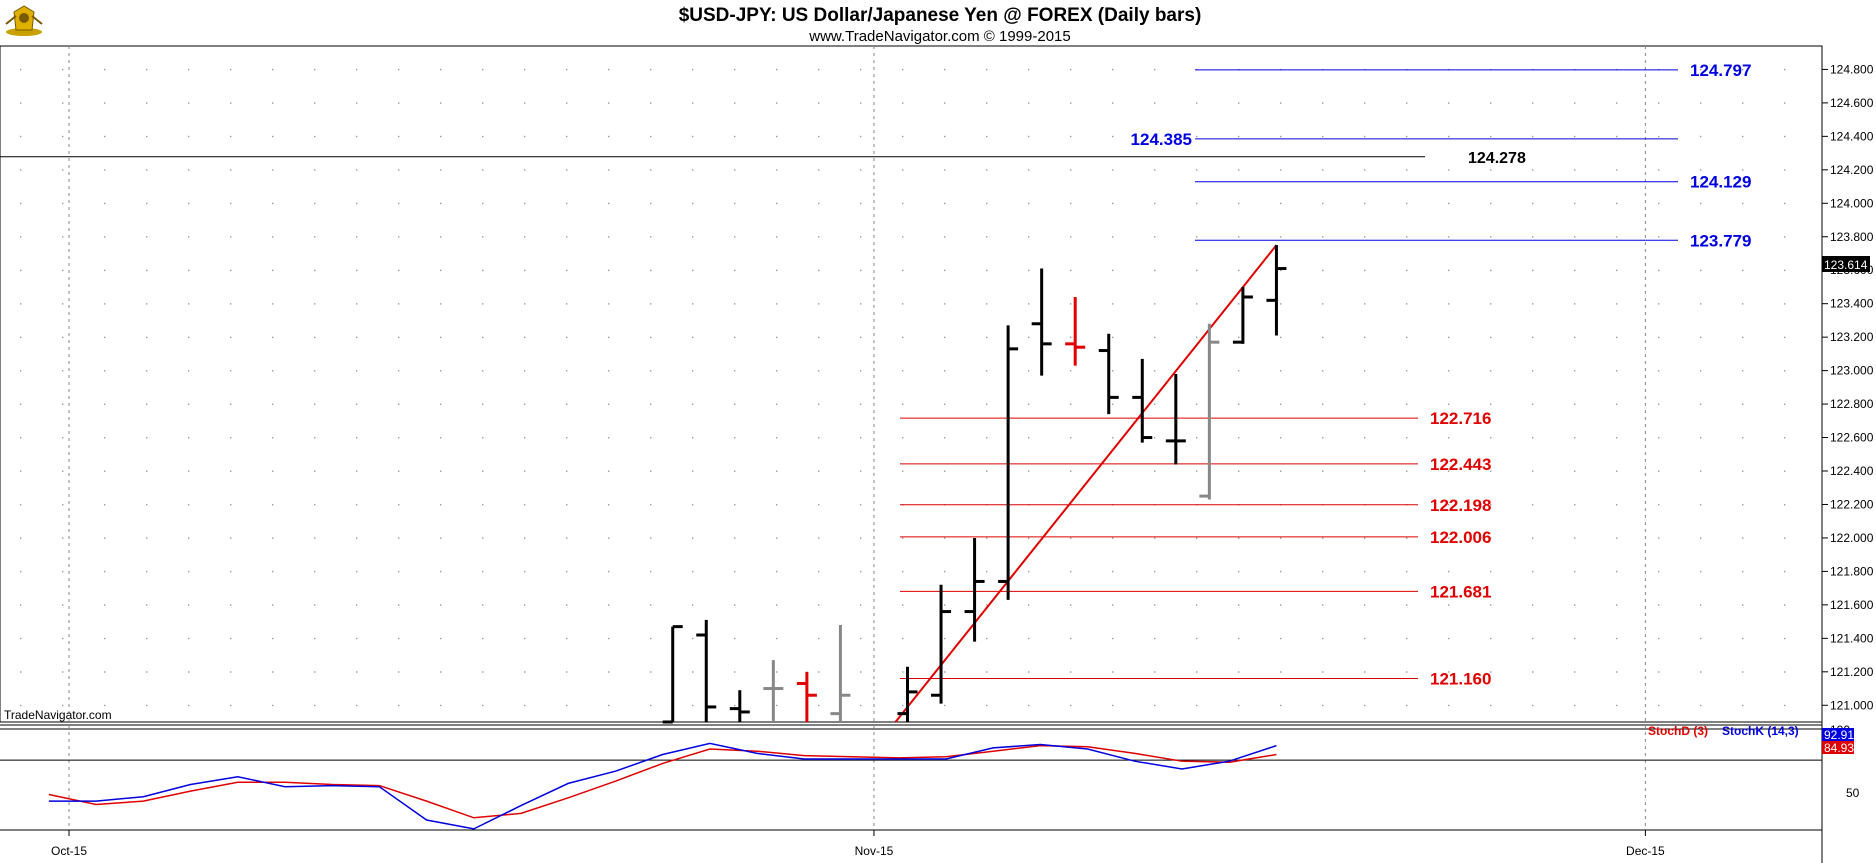 The image size is (1876, 863). What do you see at coordinates (58, 715) in the screenshot?
I see `watermark: TradeNavigator.com` at bounding box center [58, 715].